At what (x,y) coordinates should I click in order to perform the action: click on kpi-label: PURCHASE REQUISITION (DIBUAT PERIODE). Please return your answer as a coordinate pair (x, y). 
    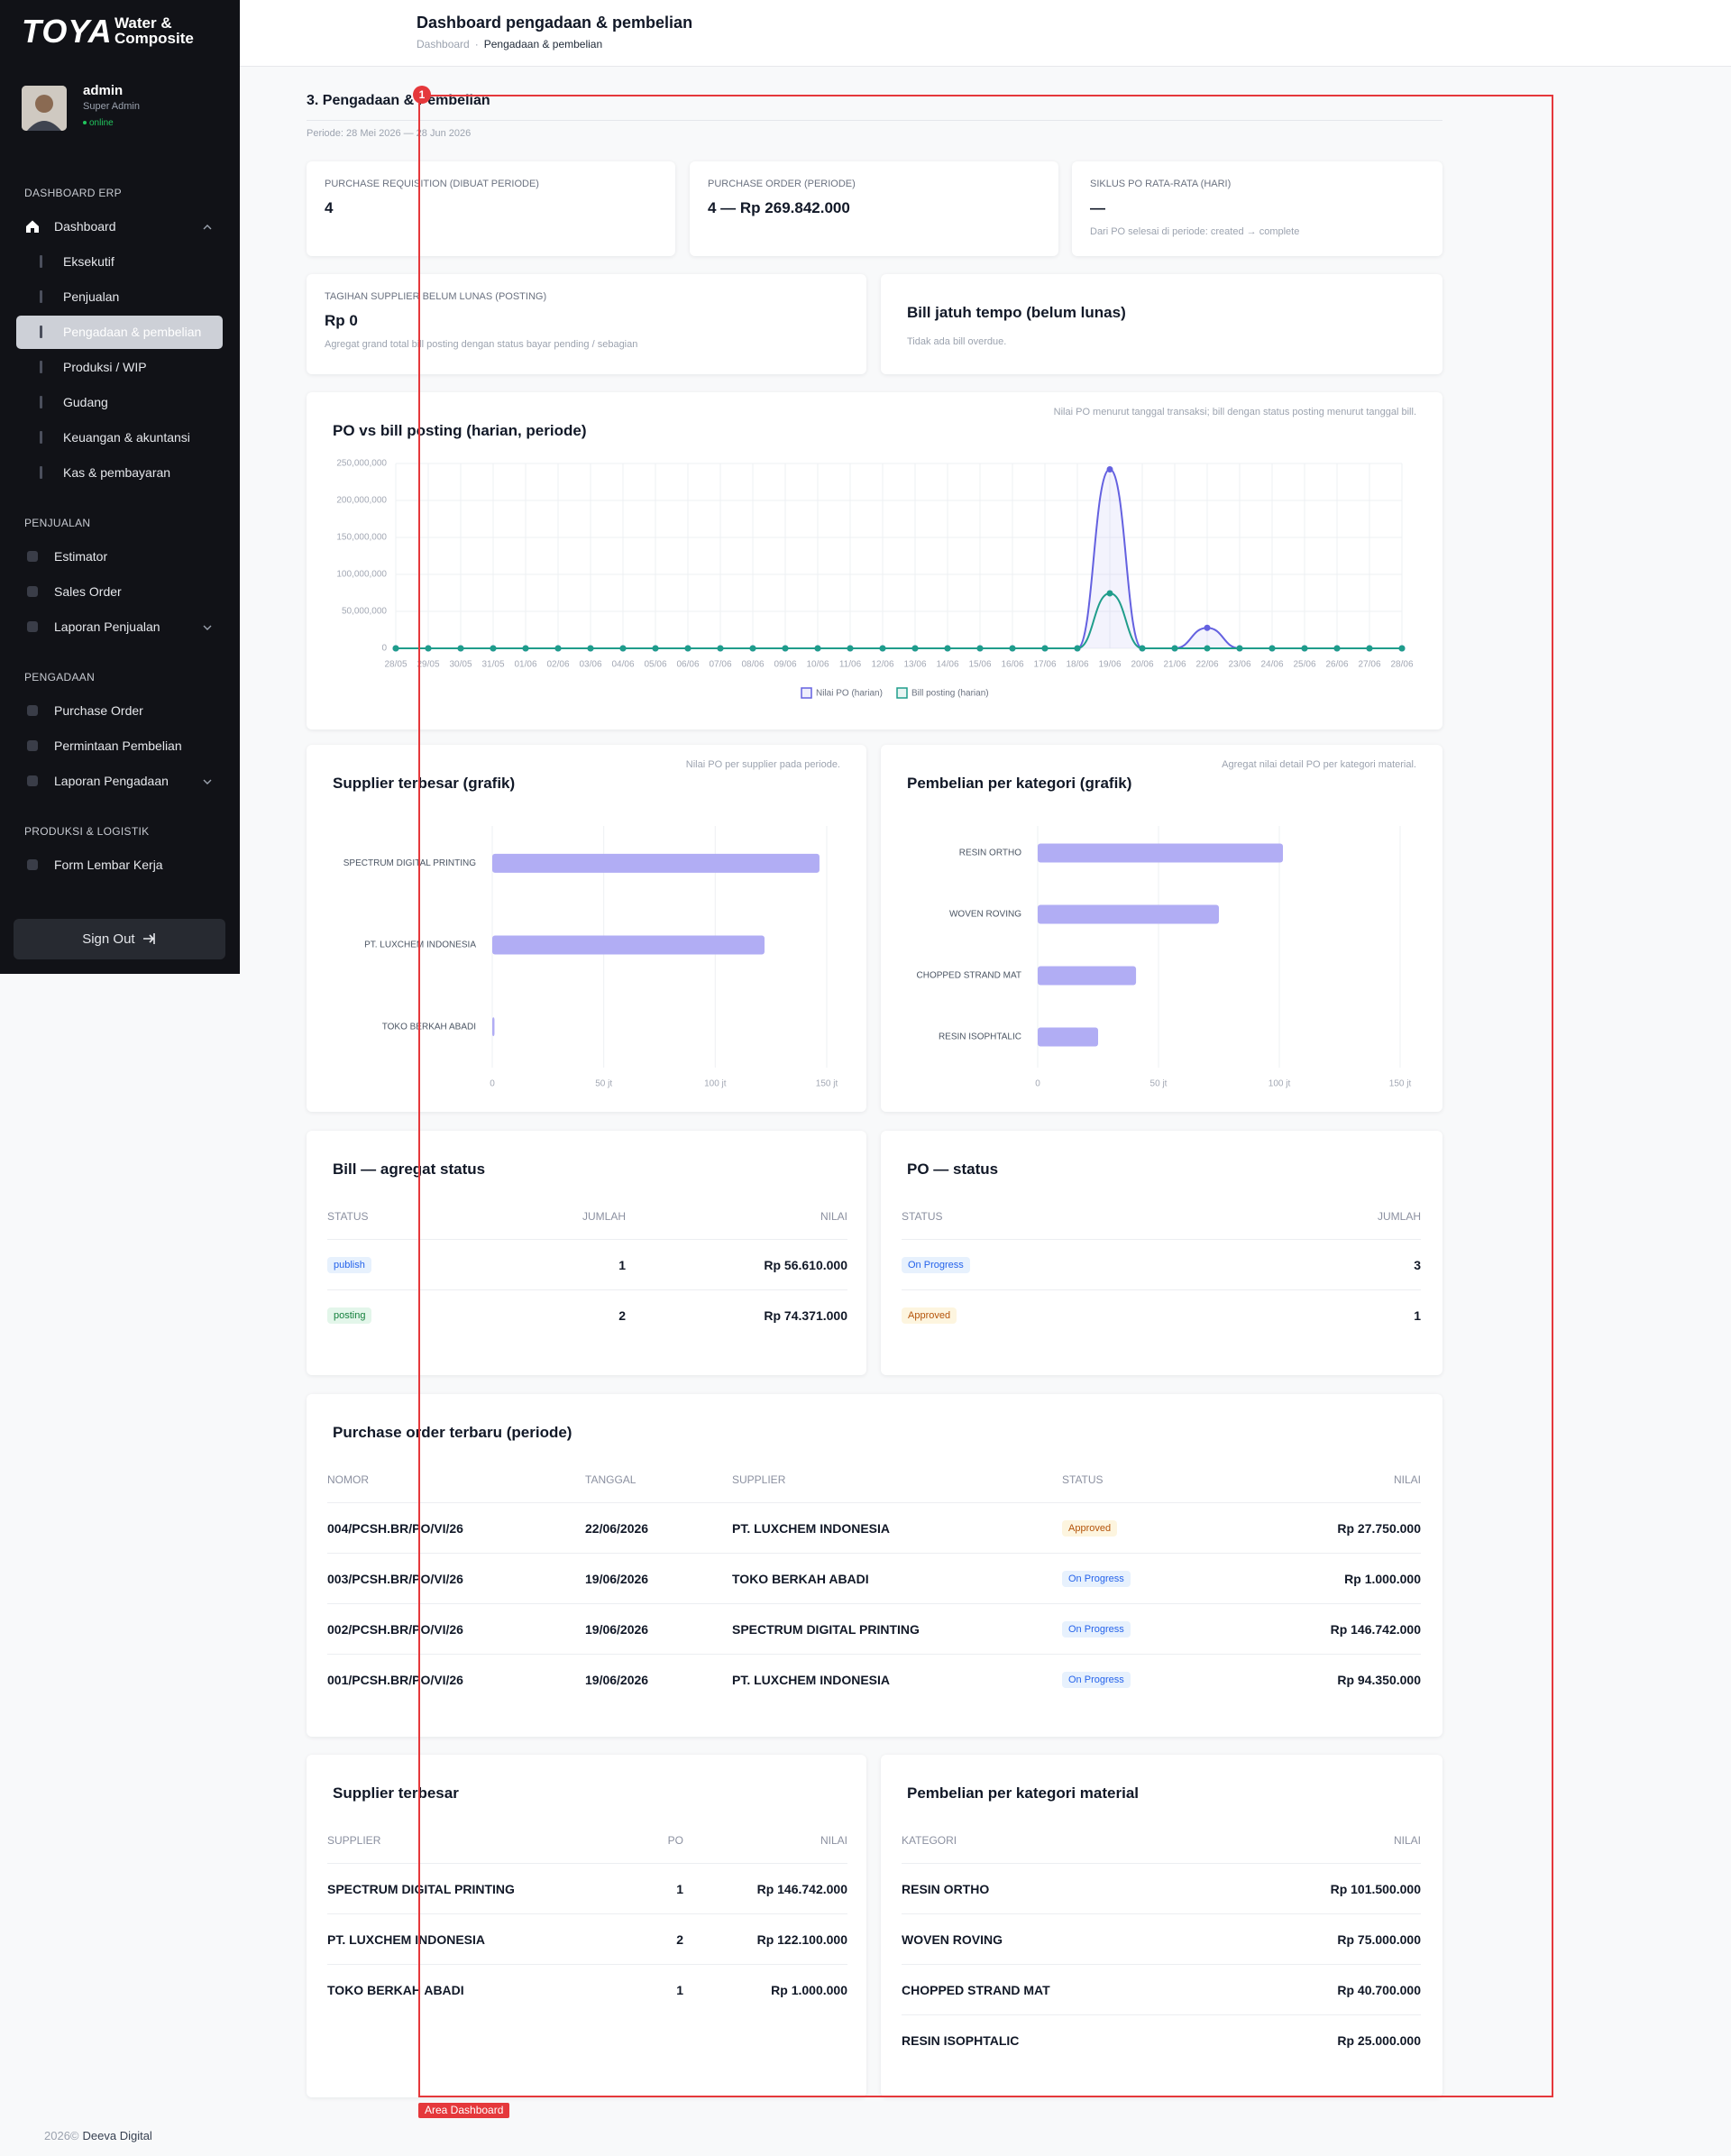
    Looking at the image, I should click on (432, 184).